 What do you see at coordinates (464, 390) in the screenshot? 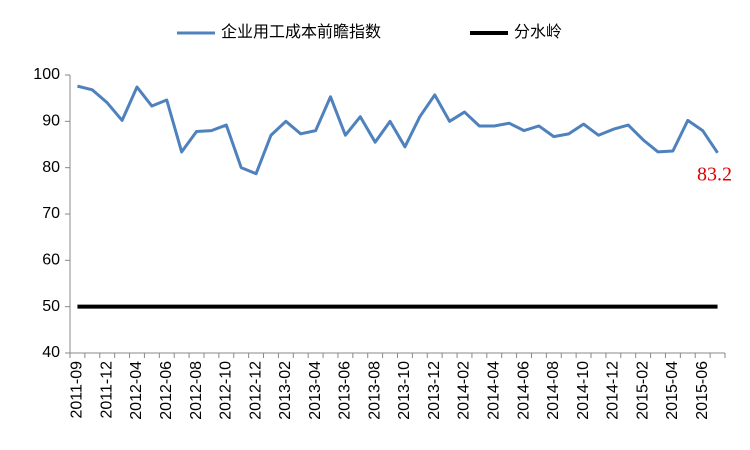
I see `x-tick-label: 2014-02` at bounding box center [464, 390].